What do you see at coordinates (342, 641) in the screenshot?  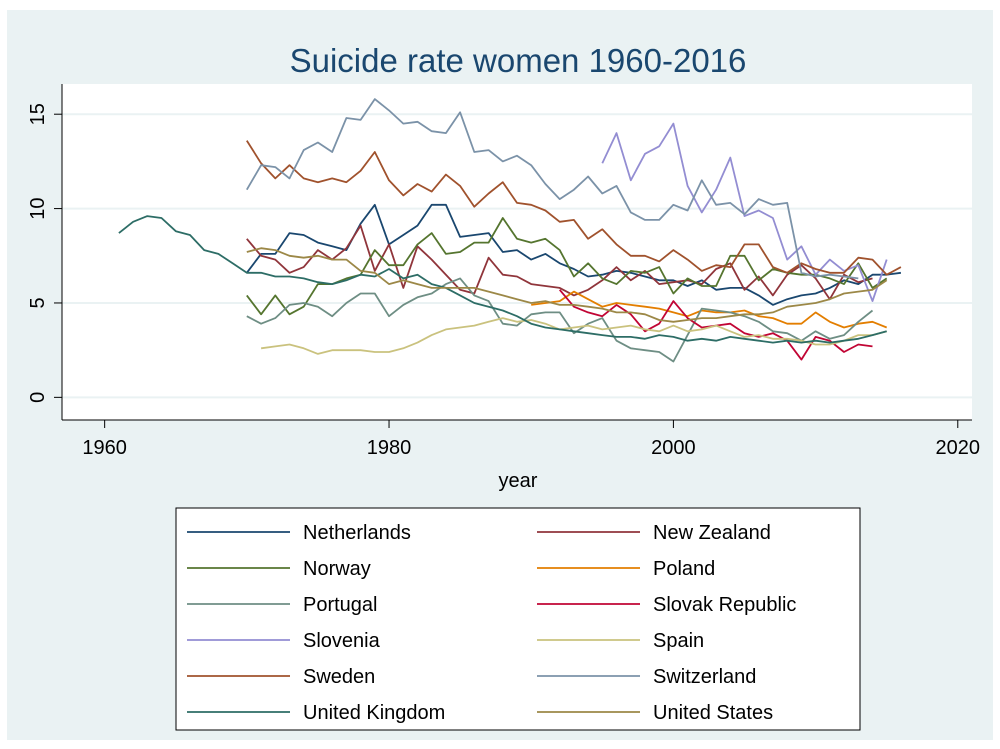 I see `legend-label-slovenia: Slovenia` at bounding box center [342, 641].